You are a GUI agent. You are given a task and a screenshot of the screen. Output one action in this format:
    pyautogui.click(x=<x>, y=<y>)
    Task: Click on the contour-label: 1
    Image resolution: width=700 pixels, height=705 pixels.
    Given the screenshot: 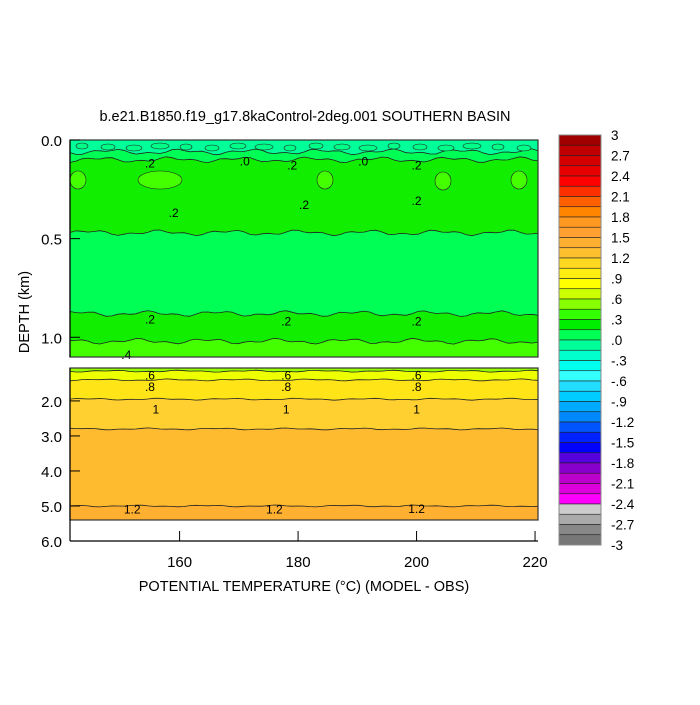 What is the action you would take?
    pyautogui.click(x=156, y=410)
    